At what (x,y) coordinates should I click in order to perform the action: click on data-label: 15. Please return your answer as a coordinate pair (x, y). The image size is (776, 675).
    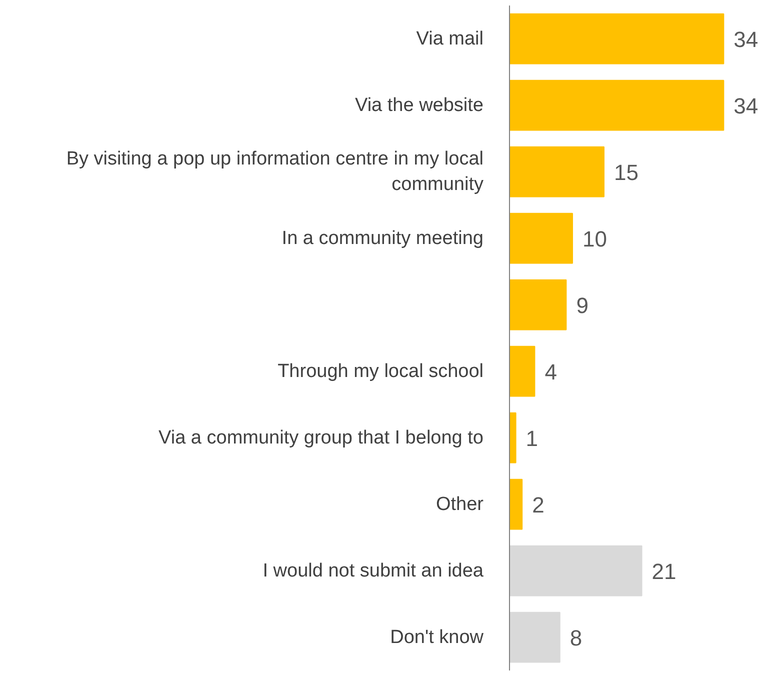
    Looking at the image, I should click on (626, 172).